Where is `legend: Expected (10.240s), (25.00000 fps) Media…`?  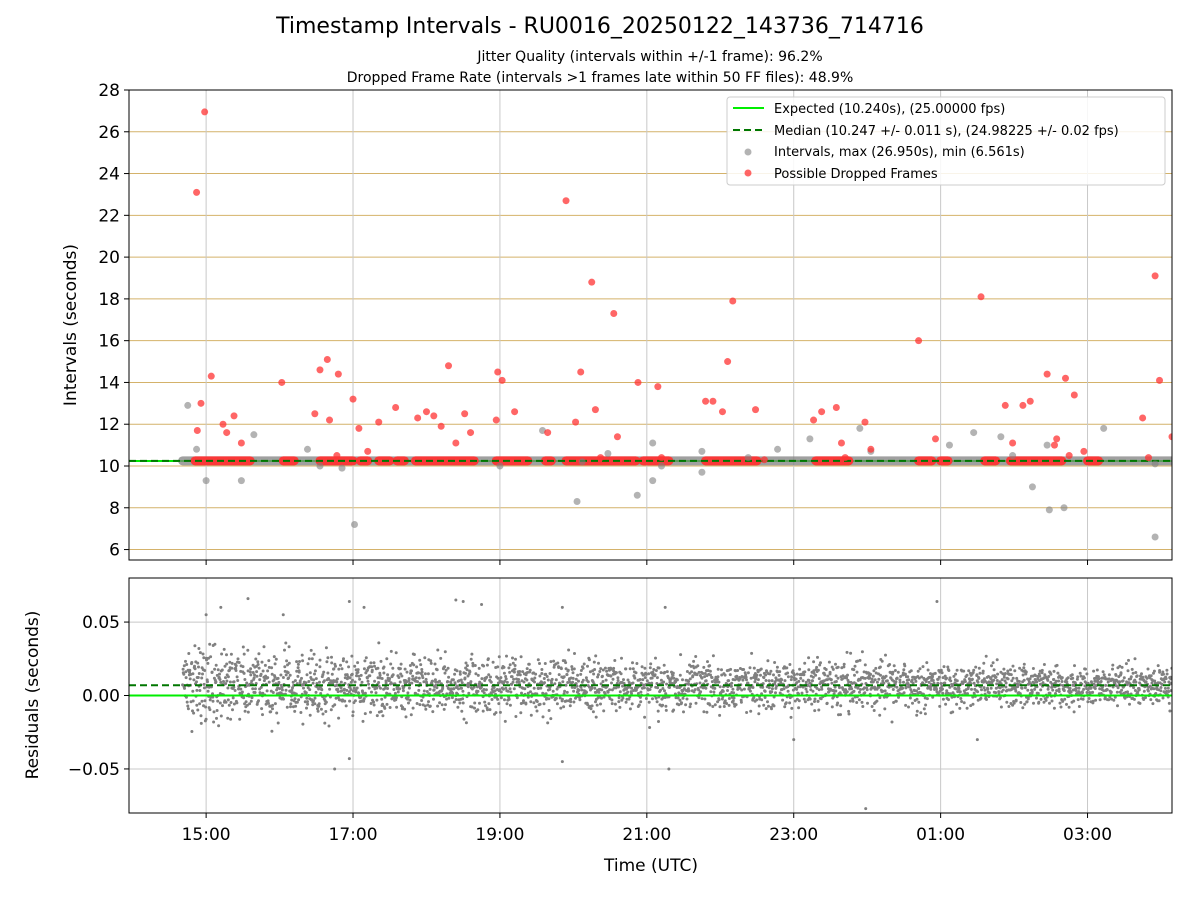
legend: Expected (10.240s), (25.00000 fps) Media… is located at coordinates (946, 141).